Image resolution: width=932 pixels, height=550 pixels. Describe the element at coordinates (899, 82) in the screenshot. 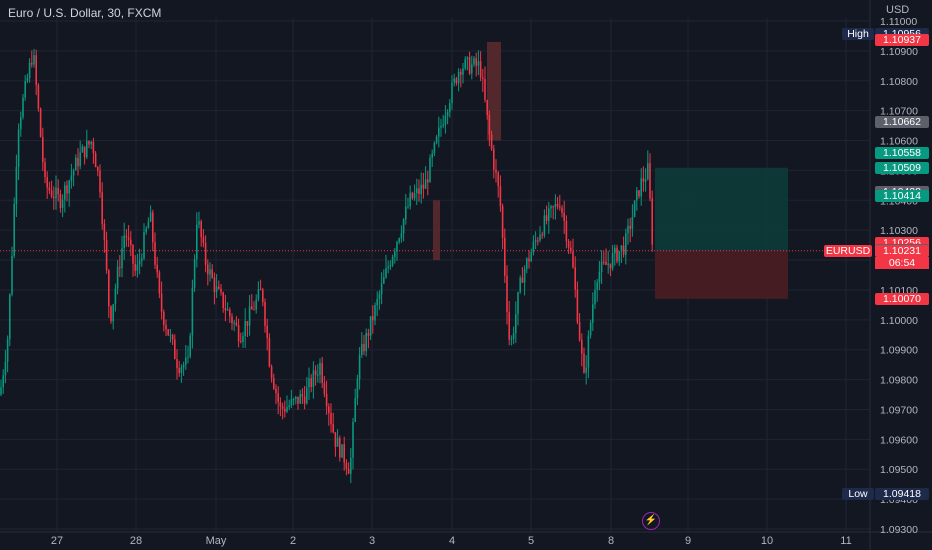

I see `y-tick-label: 1.10800` at that location.